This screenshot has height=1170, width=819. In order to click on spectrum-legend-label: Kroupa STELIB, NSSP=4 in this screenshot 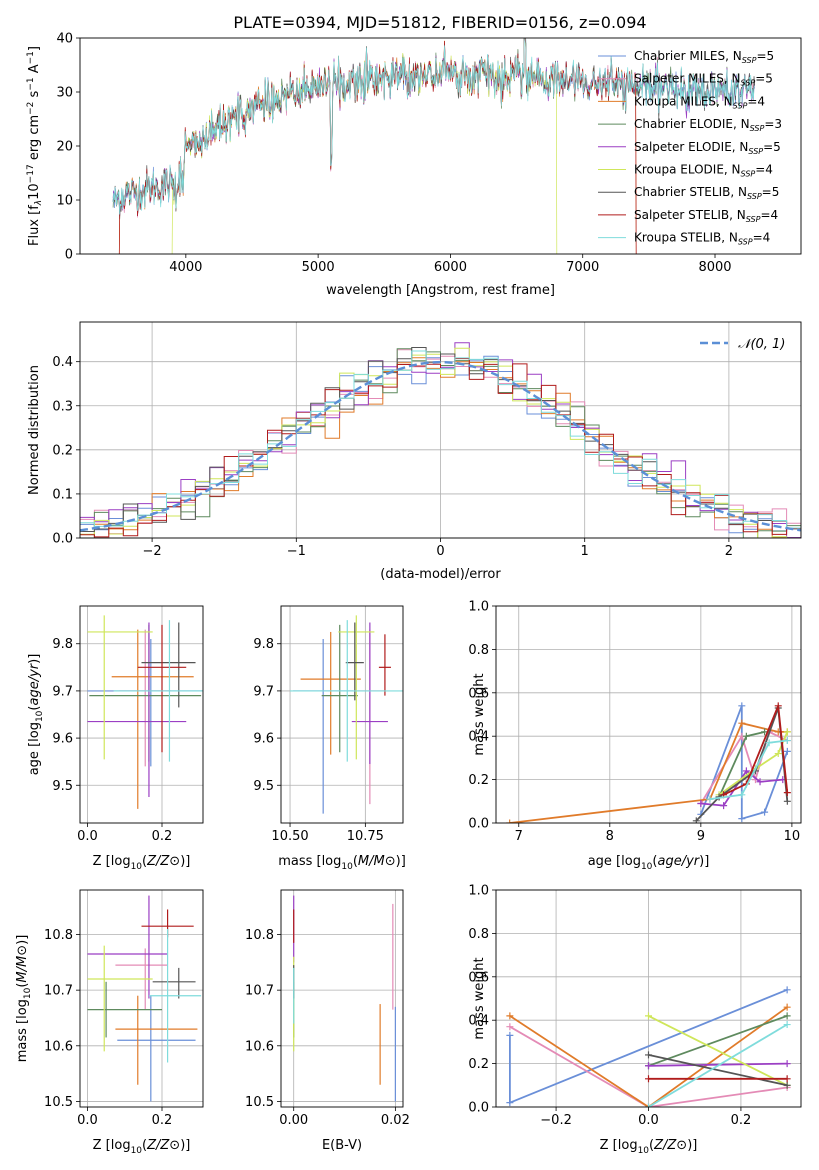, I will do `click(702, 239)`.